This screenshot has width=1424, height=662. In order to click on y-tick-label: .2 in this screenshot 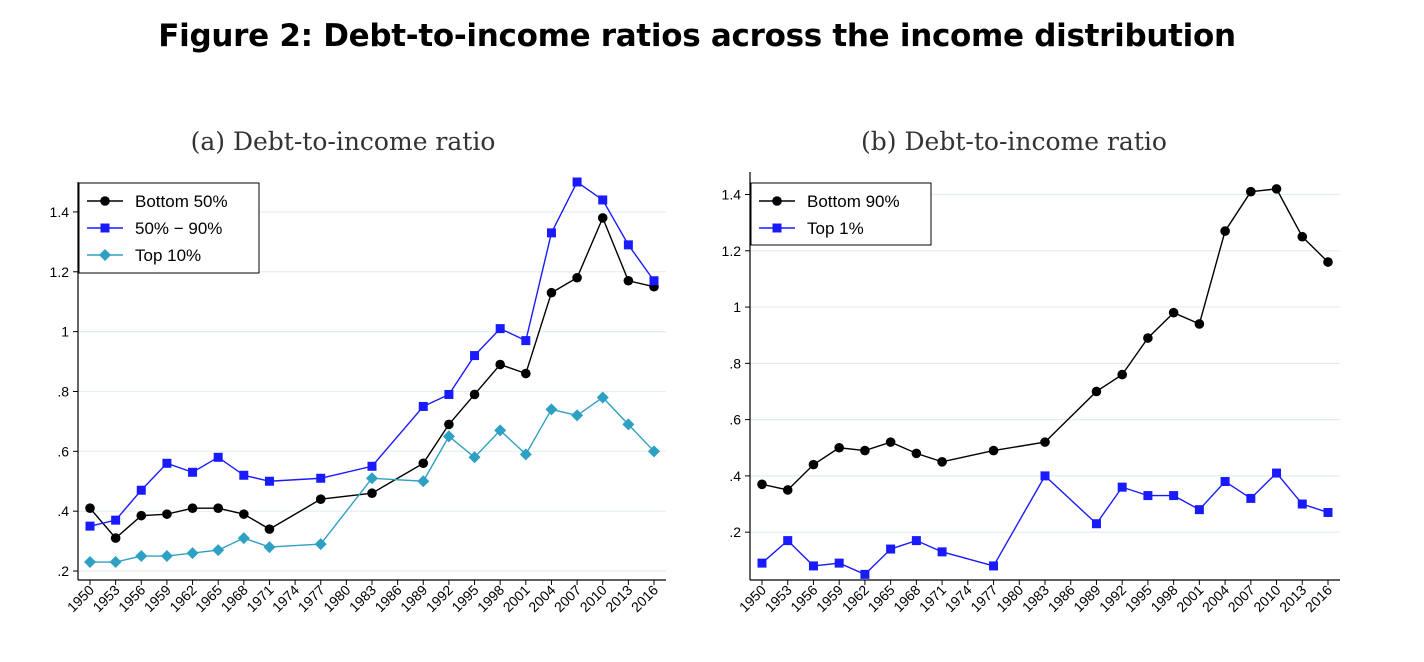, I will do `click(735, 532)`.